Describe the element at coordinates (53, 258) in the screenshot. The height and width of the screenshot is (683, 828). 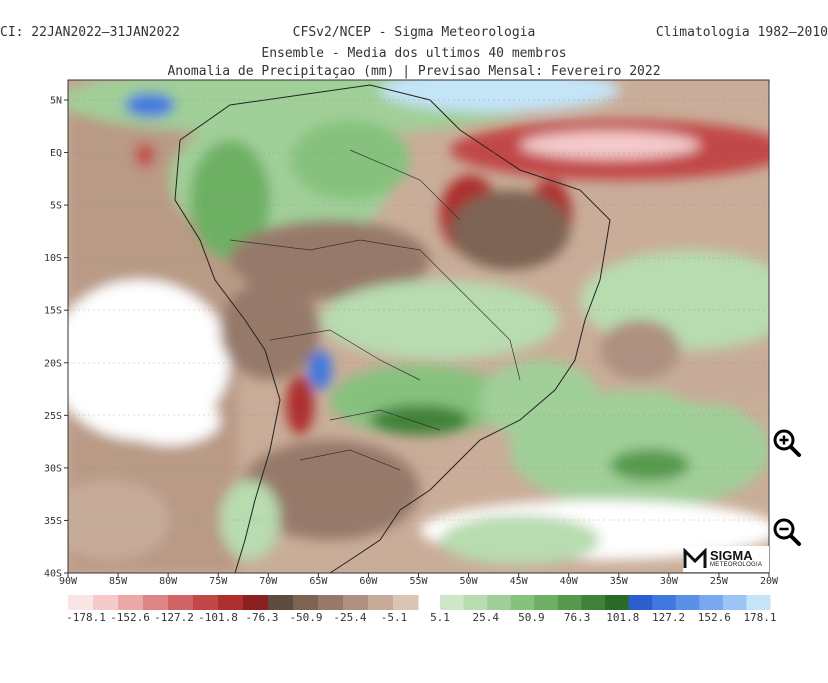
I see `lat-label: 10S` at that location.